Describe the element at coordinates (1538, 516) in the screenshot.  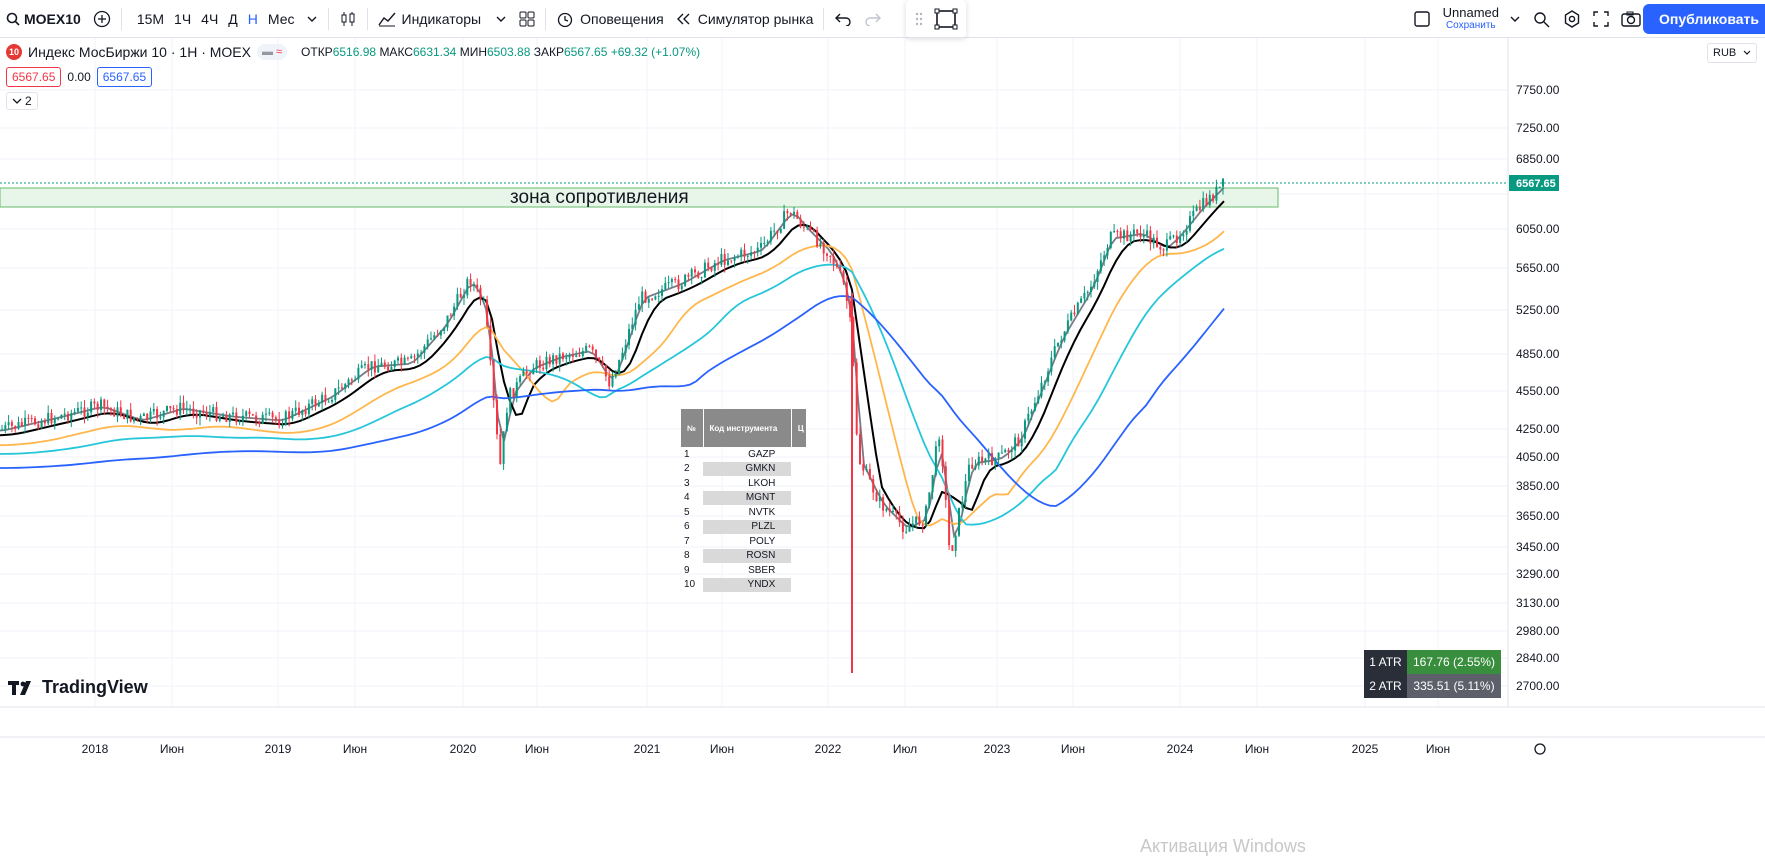
I see `price-tick-label: 3650.00` at that location.